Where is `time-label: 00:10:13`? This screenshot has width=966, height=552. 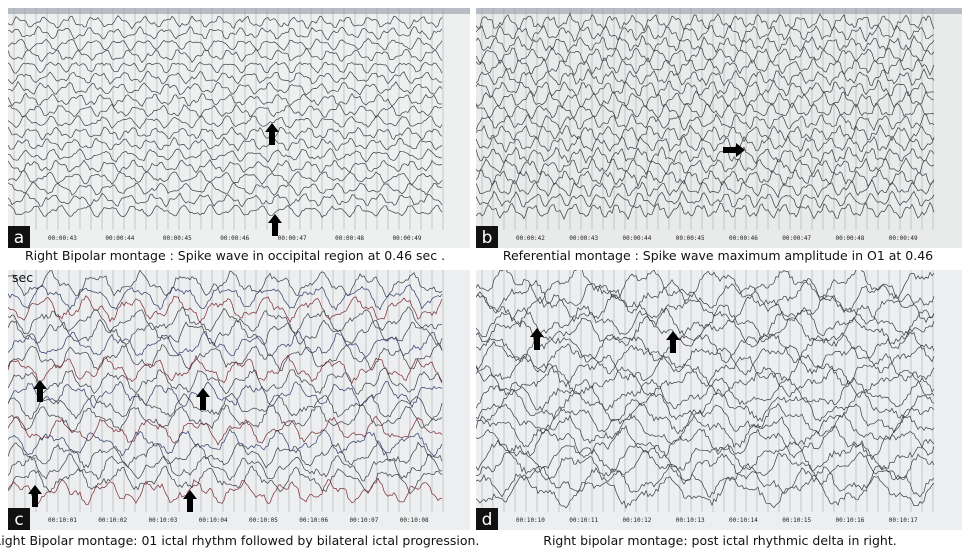 time-label: 00:10:13 is located at coordinates (690, 520).